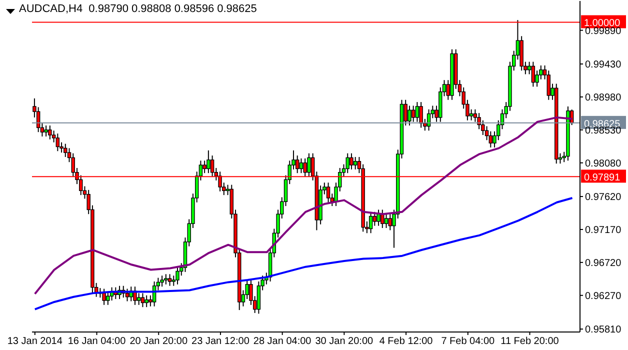  Describe the element at coordinates (221, 342) in the screenshot. I see `x-tick-label: 23 Jan 12:00` at that location.